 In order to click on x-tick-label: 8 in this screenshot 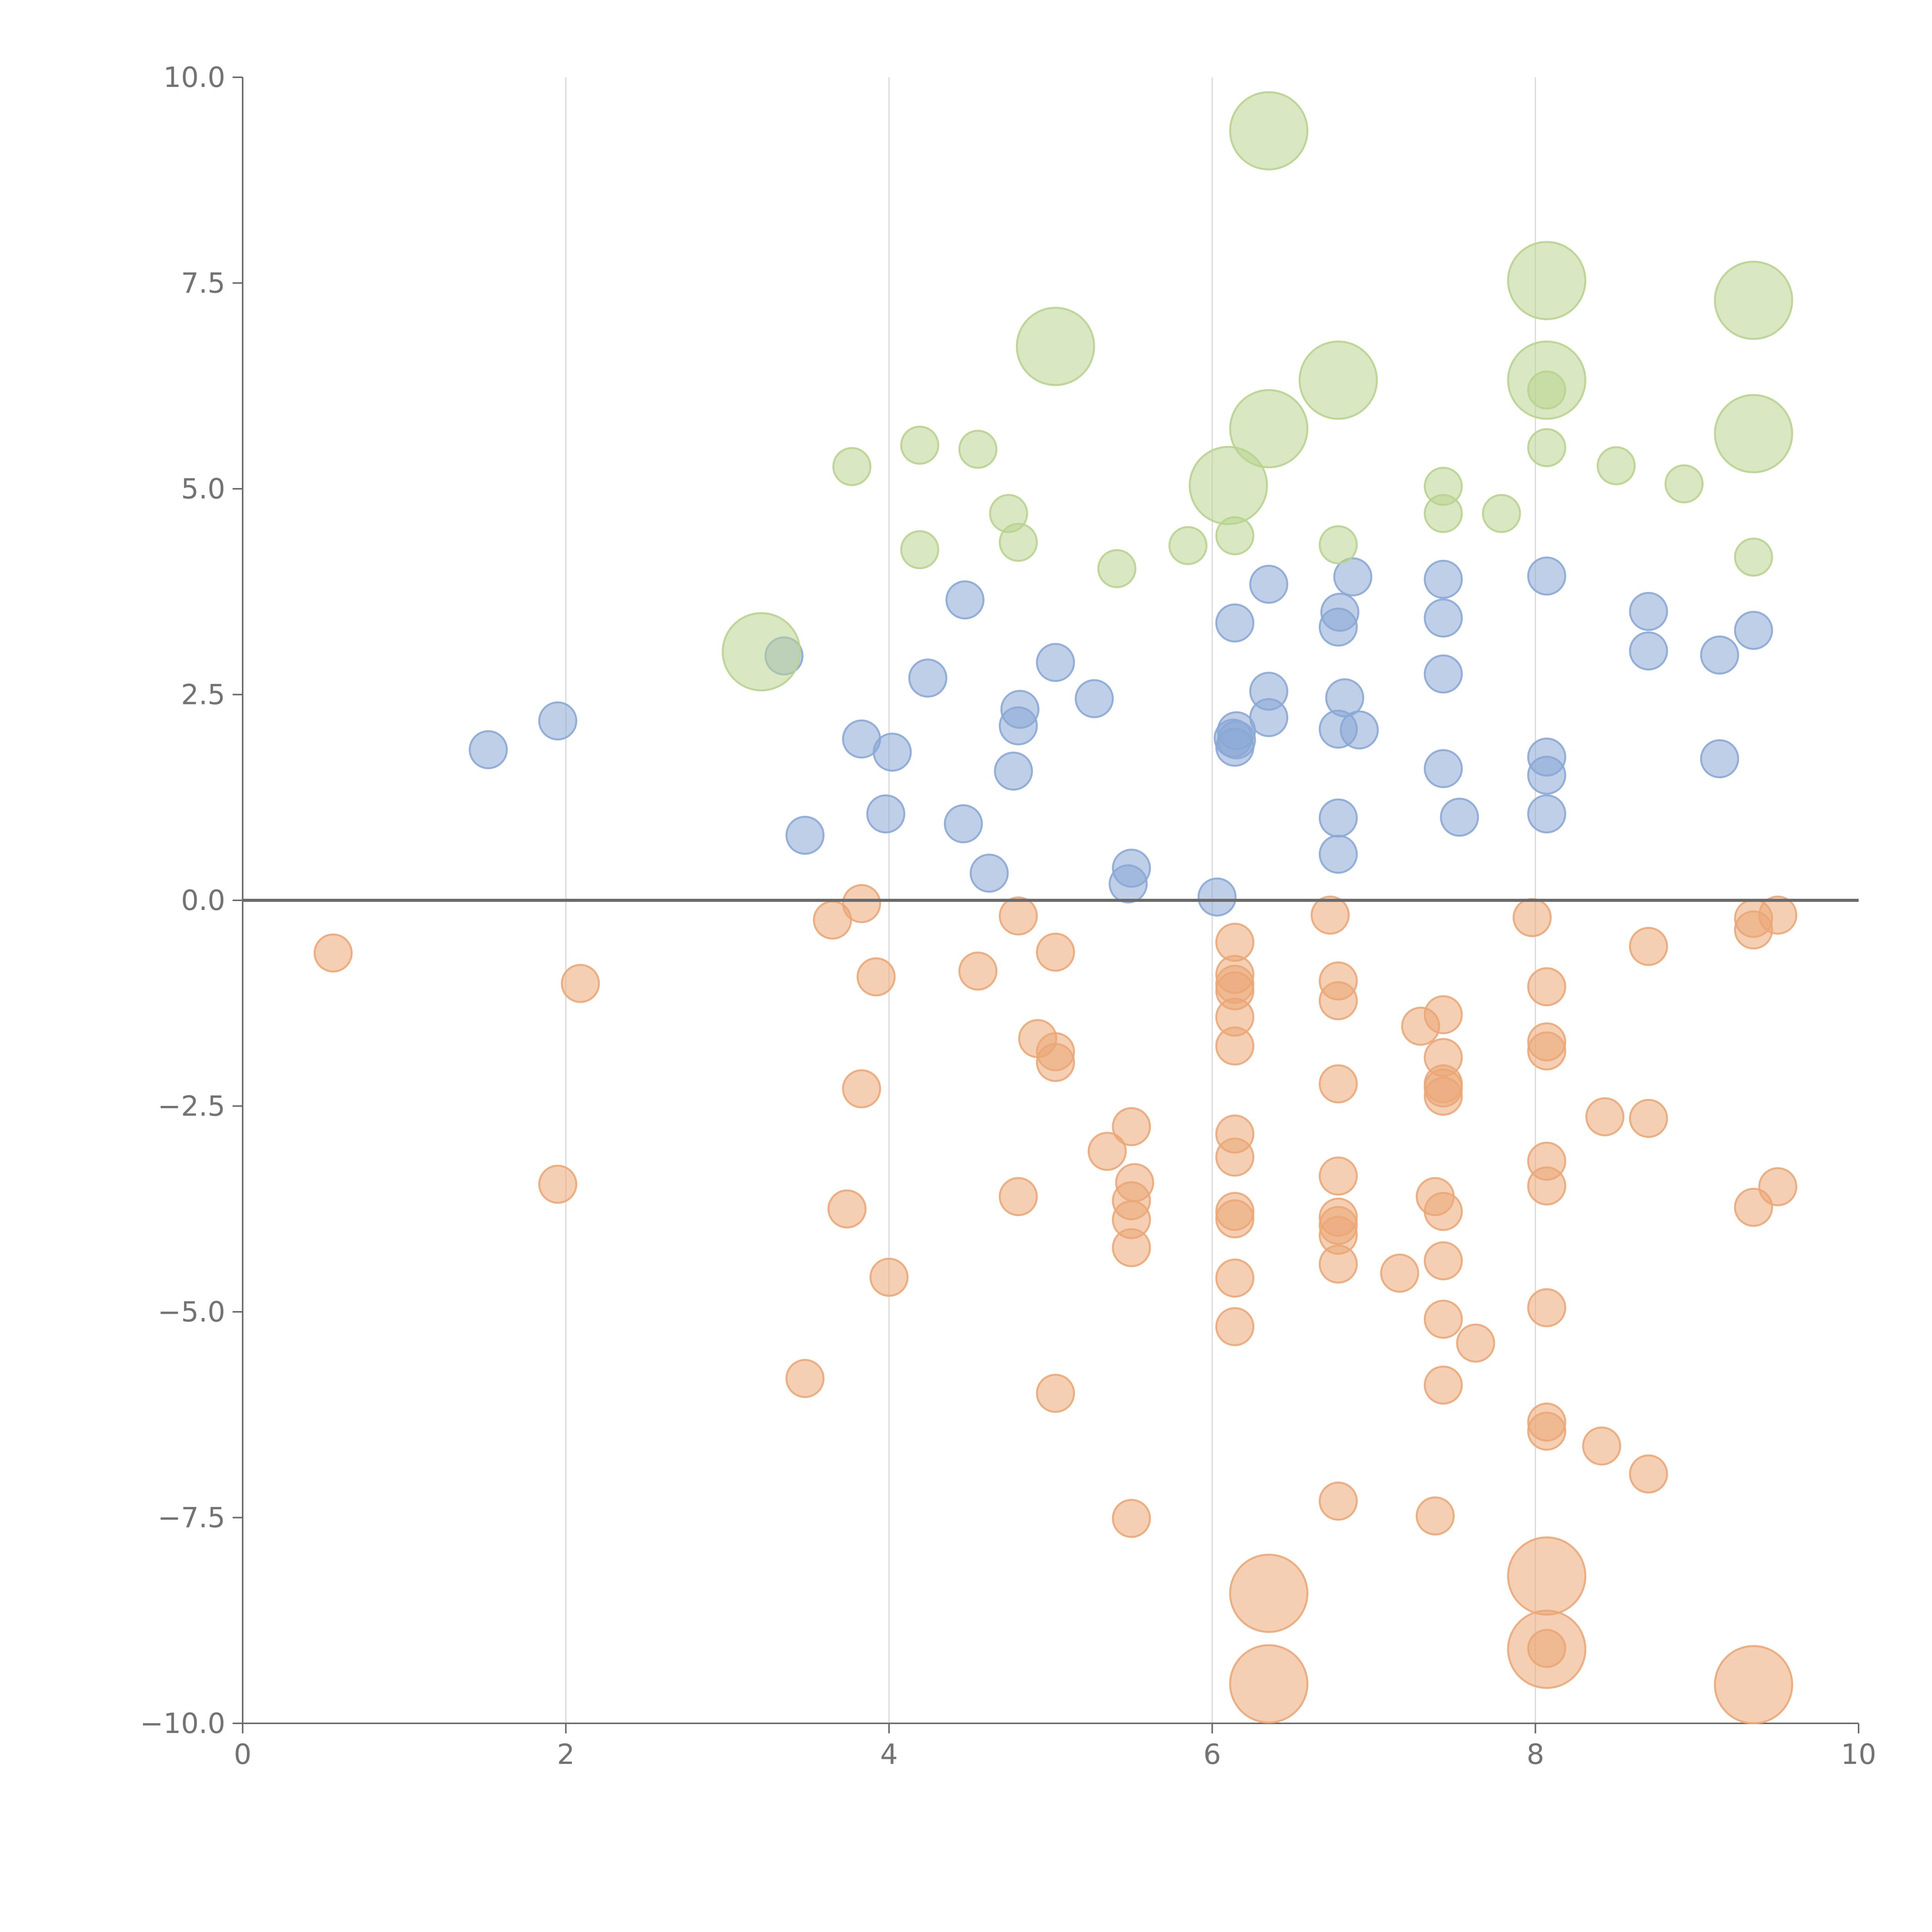, I will do `click(1536, 1754)`.